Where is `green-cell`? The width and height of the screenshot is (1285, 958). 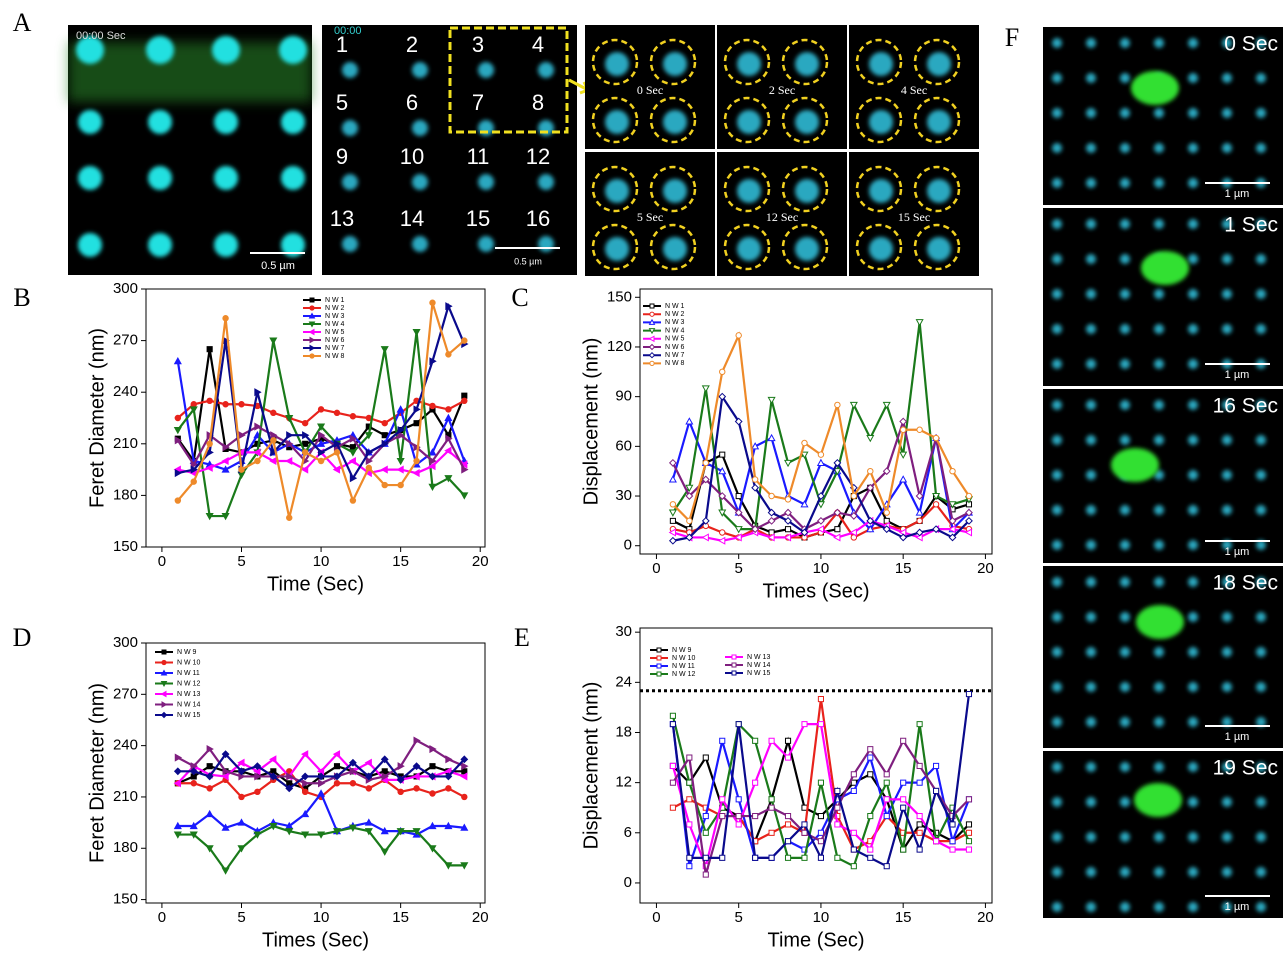 green-cell is located at coordinates (1160, 622).